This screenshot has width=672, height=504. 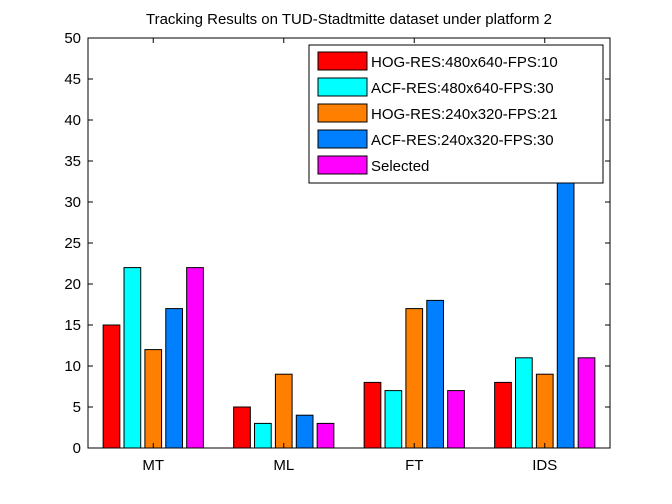 What do you see at coordinates (153, 465) in the screenshot?
I see `x-tick-label: MT` at bounding box center [153, 465].